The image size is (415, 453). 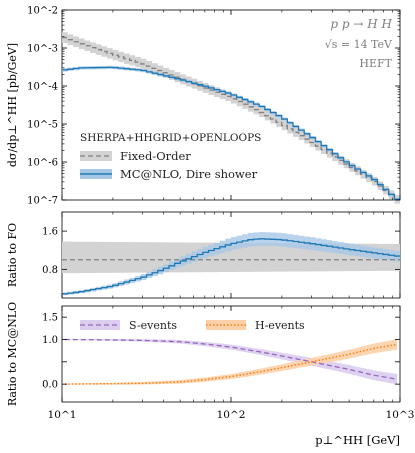 I want to click on process-label: p p → H H, so click(x=361, y=24).